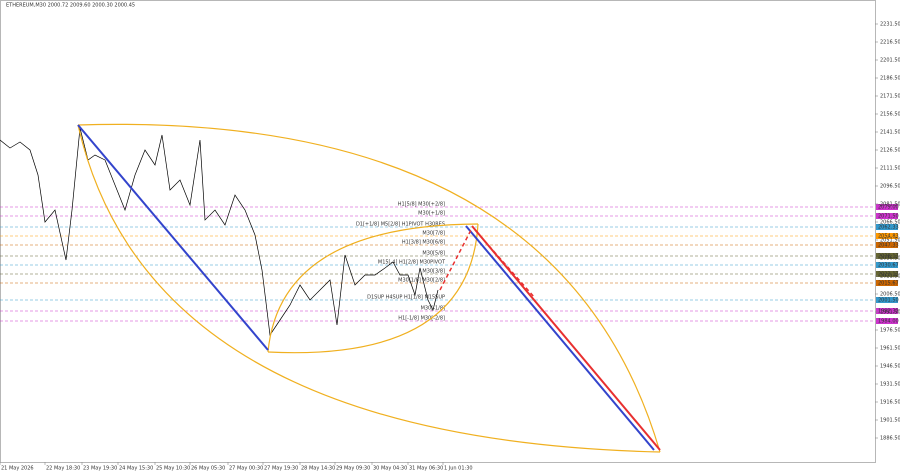 This screenshot has height=474, width=900. I want to click on arc, so click(373, 288).